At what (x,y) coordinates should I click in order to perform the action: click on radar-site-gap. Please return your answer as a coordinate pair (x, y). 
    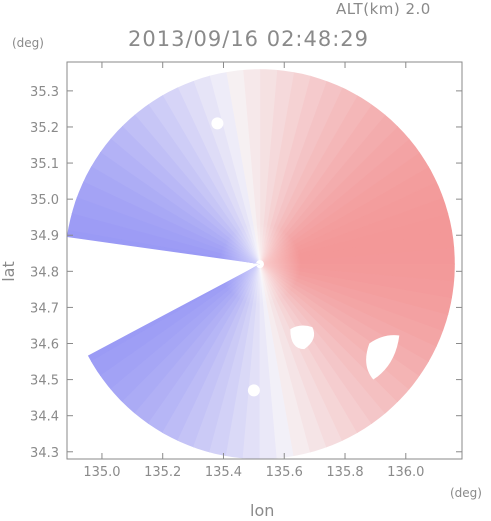
    Looking at the image, I should click on (259, 264).